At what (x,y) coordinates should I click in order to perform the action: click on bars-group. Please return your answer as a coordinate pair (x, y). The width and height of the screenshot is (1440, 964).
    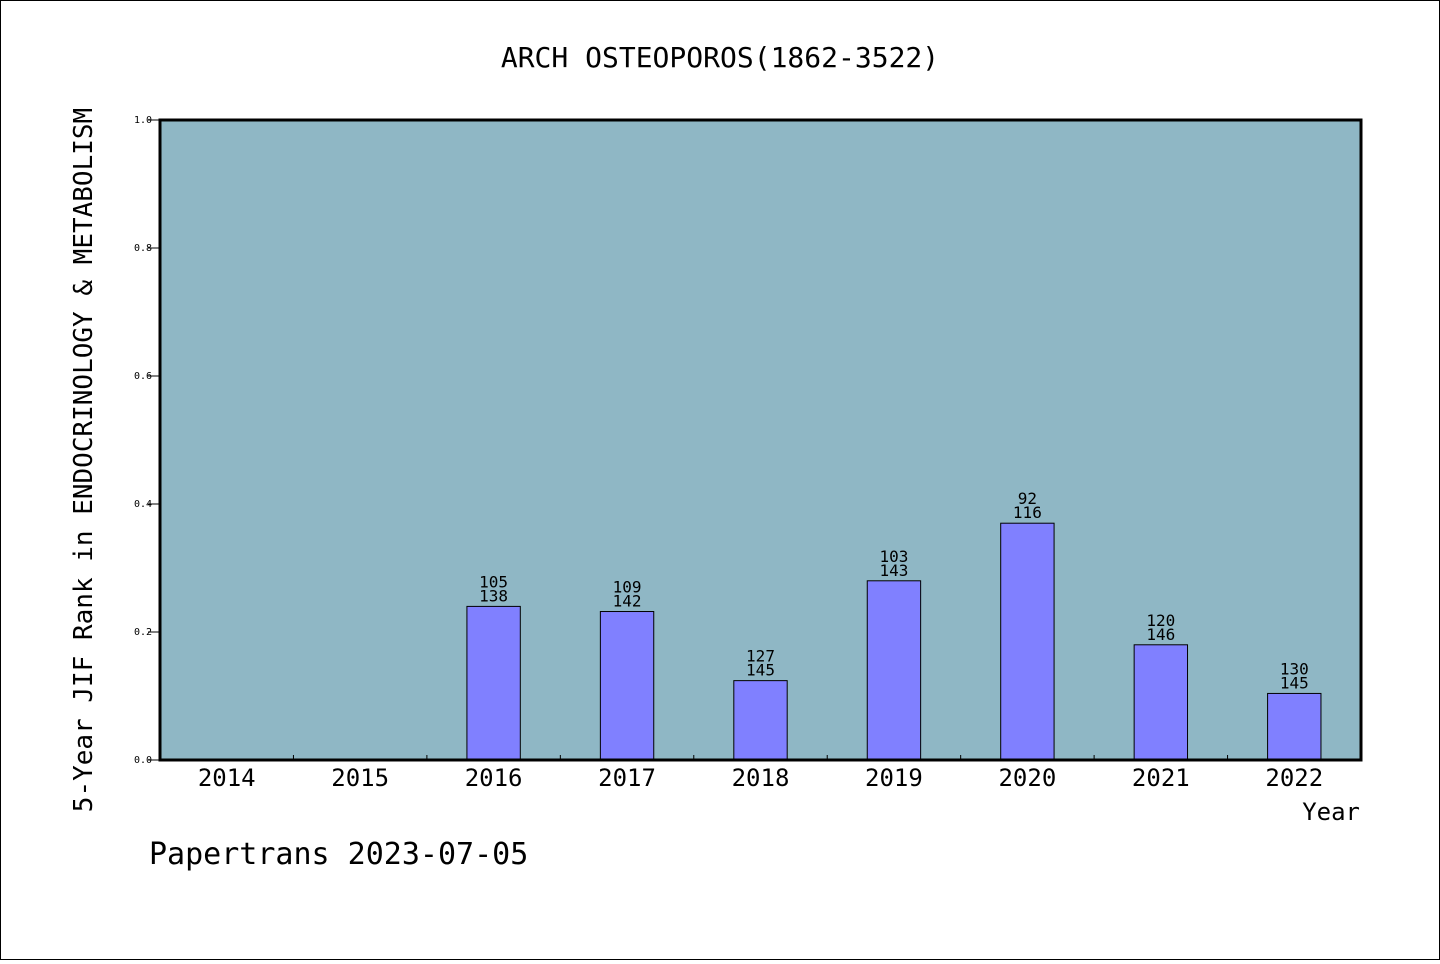
    Looking at the image, I should click on (894, 641).